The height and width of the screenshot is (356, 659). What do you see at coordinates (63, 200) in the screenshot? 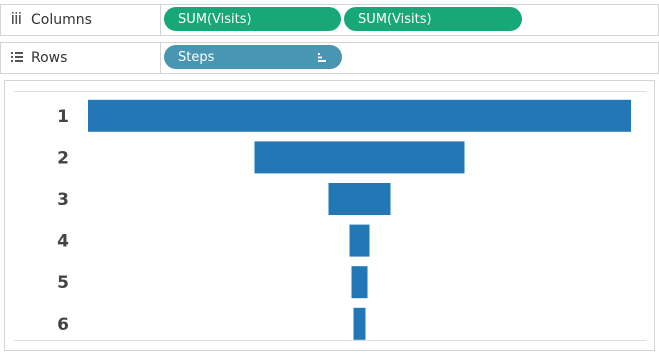
I see `row-label: 3` at bounding box center [63, 200].